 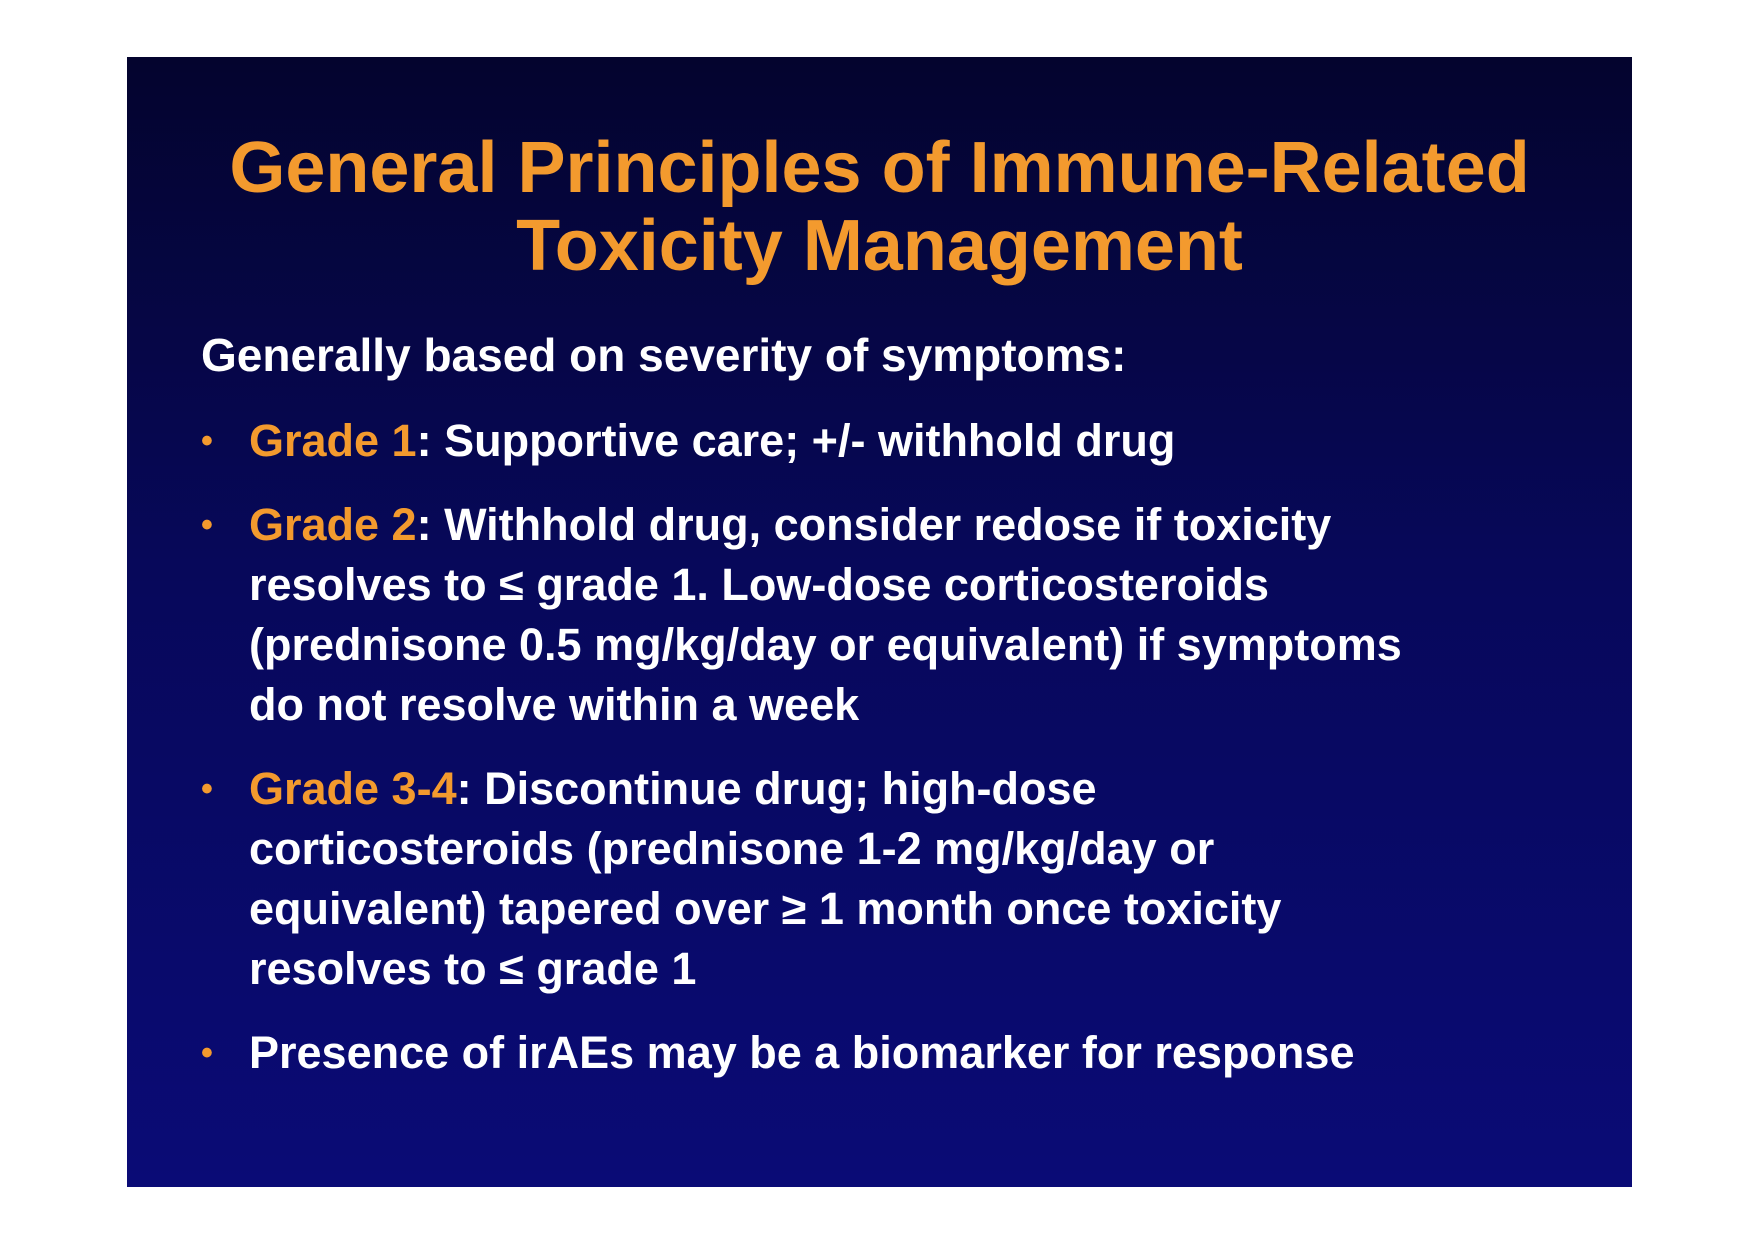 What do you see at coordinates (664, 355) in the screenshot?
I see `intro-text: Generally based on severity of symptoms:` at bounding box center [664, 355].